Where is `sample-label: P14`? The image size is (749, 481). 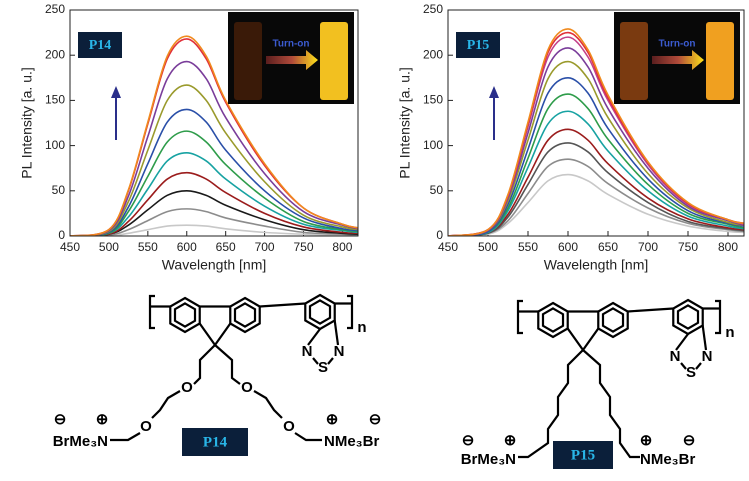 sample-label: P14 is located at coordinates (100, 45).